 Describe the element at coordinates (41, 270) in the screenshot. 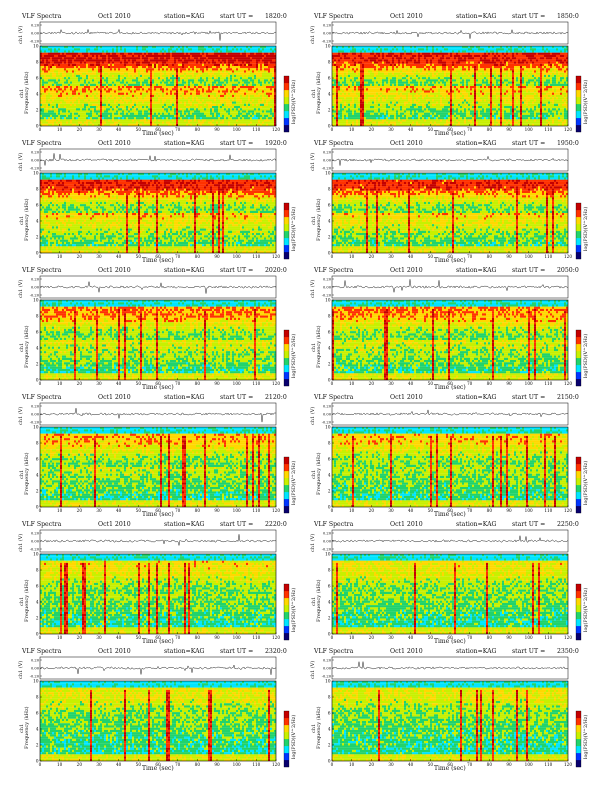

I see `panel-title: VLF Spectra` at that location.